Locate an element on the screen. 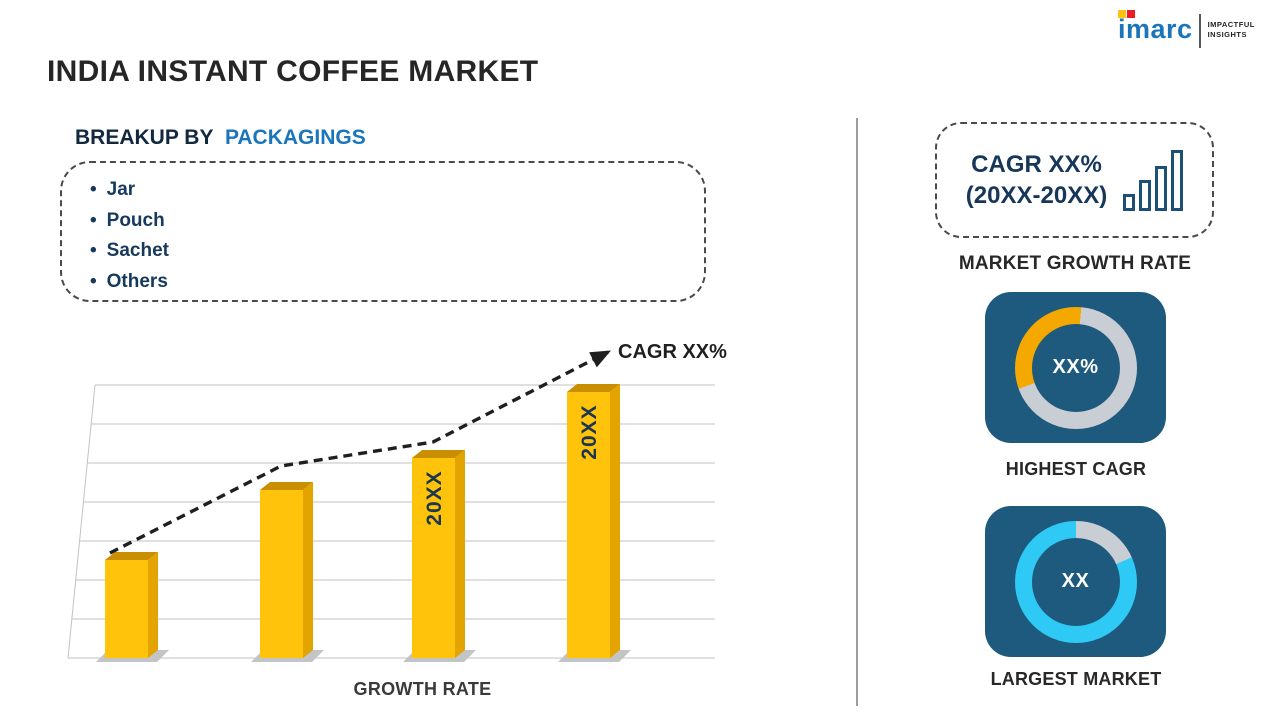 This screenshot has height=720, width=1280. donut-hole: XX is located at coordinates (1075, 581).